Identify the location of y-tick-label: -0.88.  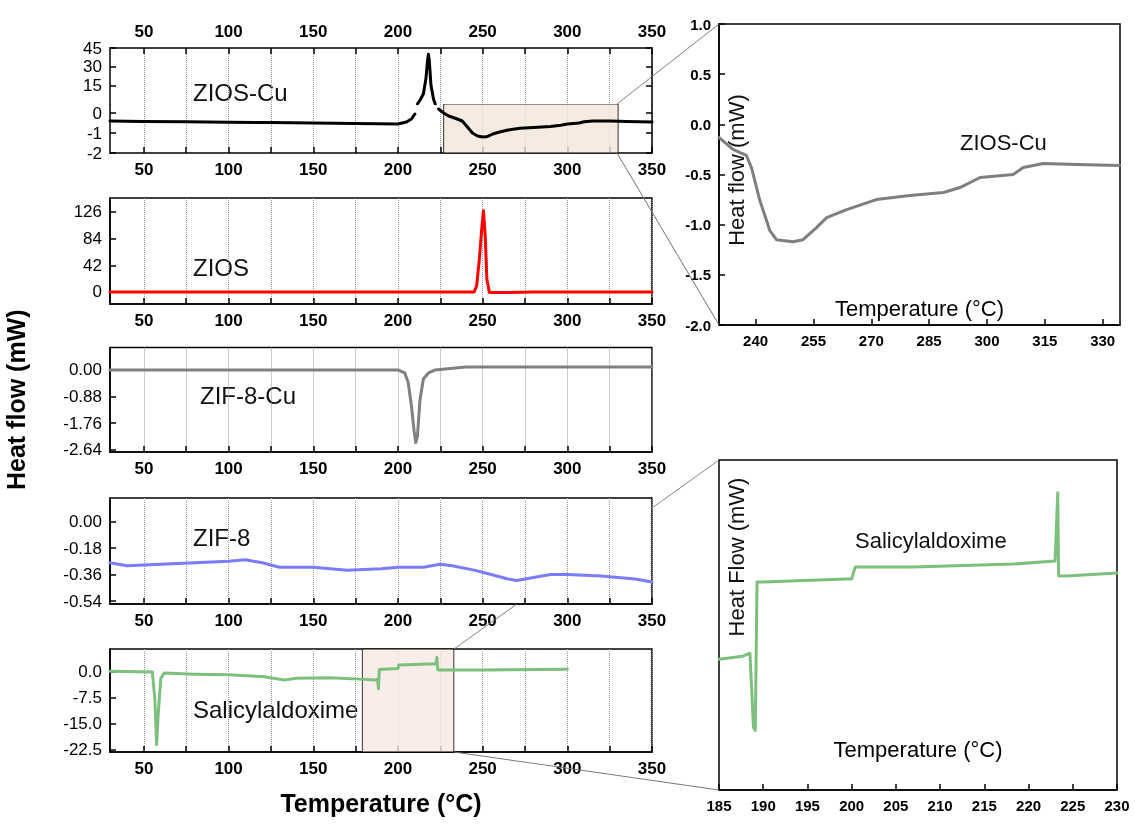
(82, 397).